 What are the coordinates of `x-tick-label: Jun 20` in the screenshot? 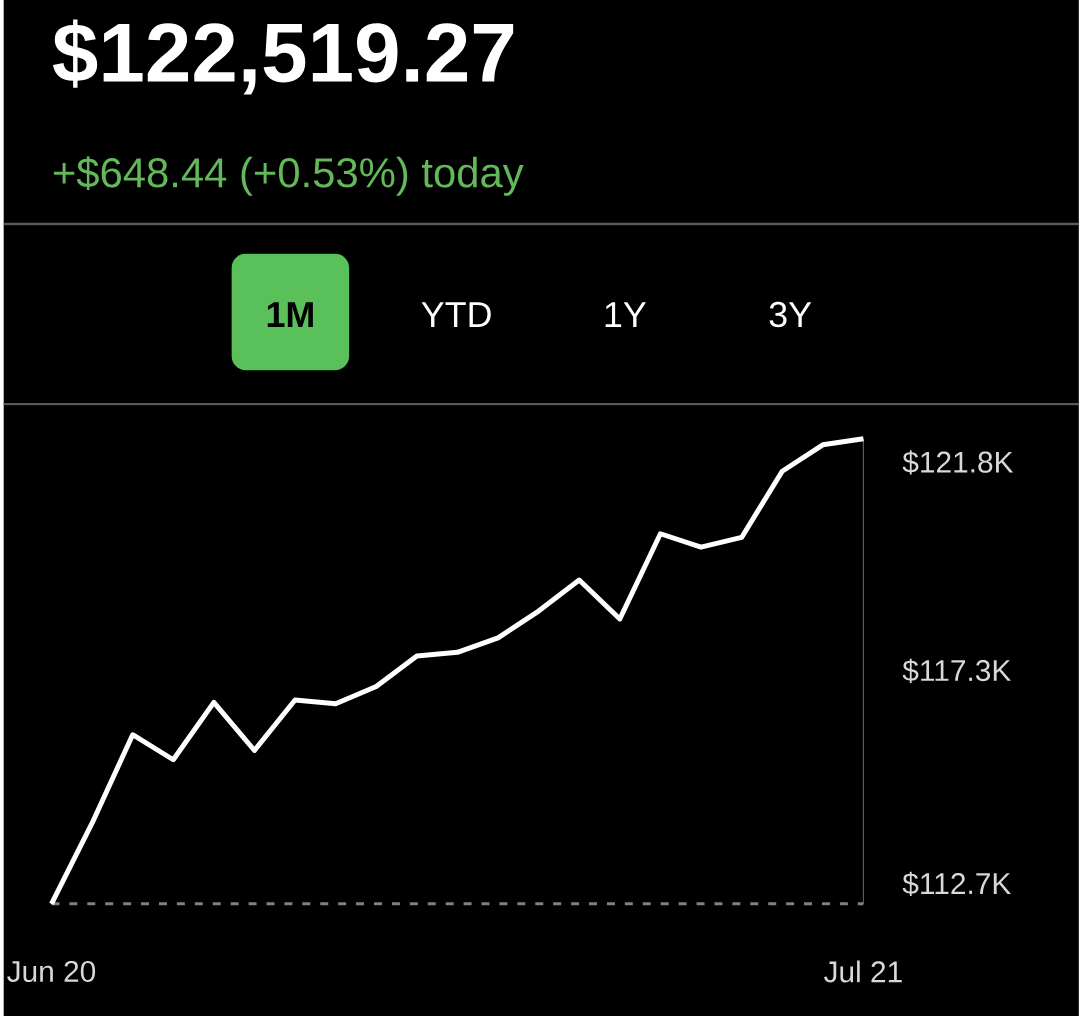 It's located at (51, 971).